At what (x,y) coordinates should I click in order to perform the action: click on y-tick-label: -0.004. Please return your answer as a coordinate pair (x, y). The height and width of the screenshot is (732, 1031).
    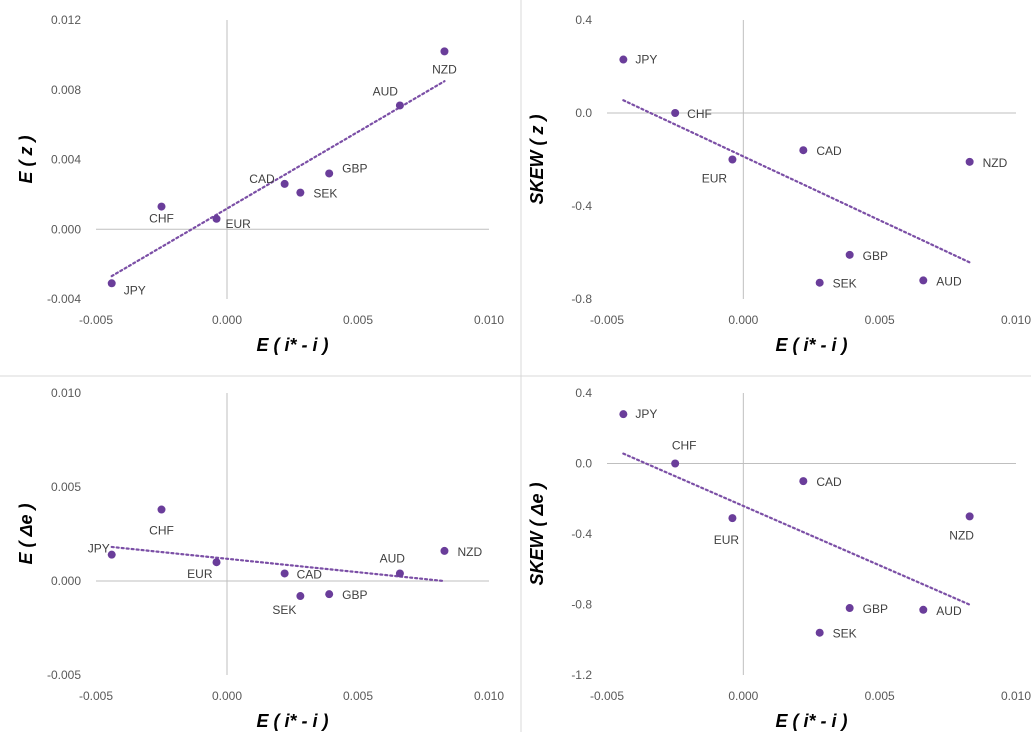
    Looking at the image, I should click on (64, 299).